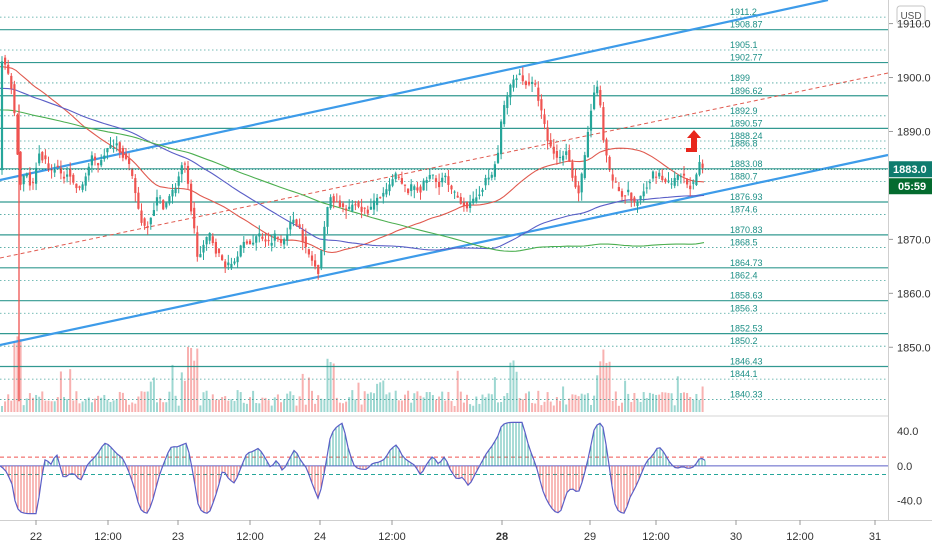  I want to click on time-tick-label: 24, so click(320, 537).